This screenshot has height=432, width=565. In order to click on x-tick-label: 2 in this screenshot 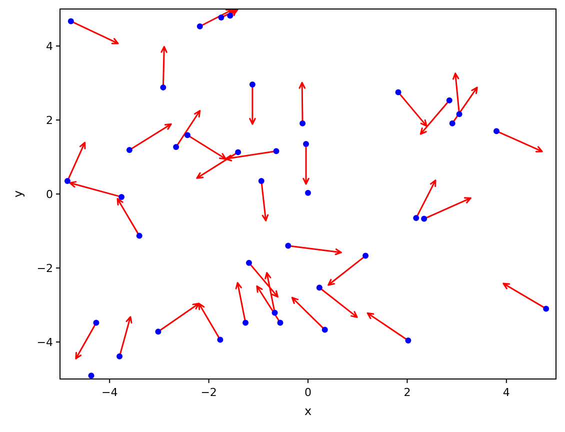, I will do `click(407, 392)`.